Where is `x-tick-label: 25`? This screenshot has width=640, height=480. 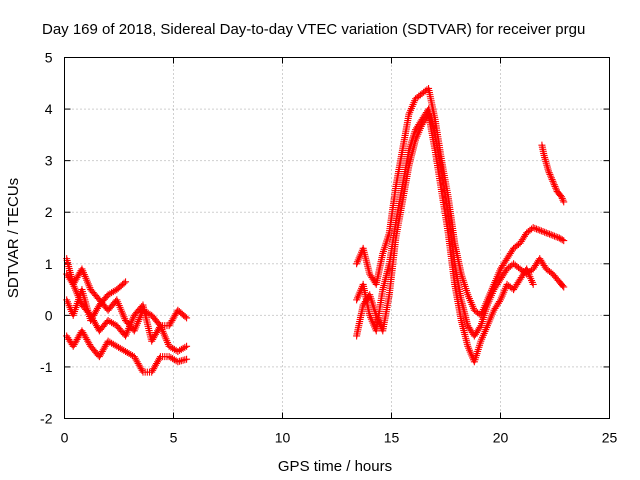
x-tick-label: 25 is located at coordinates (610, 438).